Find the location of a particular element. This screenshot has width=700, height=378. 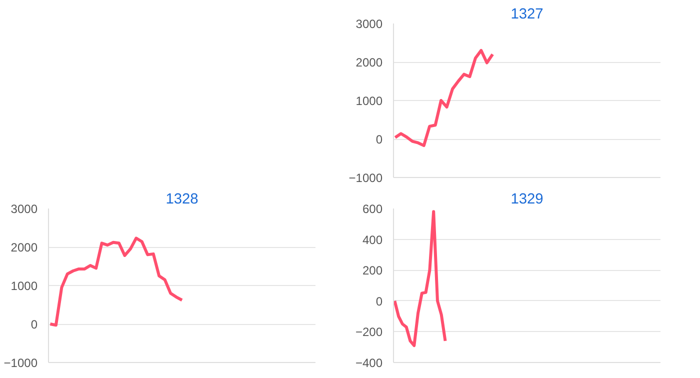

chart-title: 1328 is located at coordinates (182, 200).